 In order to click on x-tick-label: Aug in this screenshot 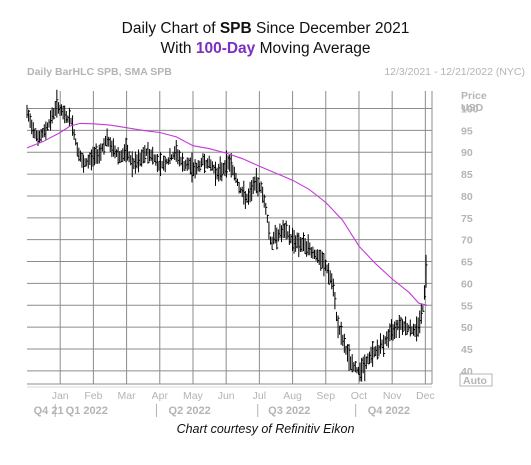, I will do `click(292, 396)`.